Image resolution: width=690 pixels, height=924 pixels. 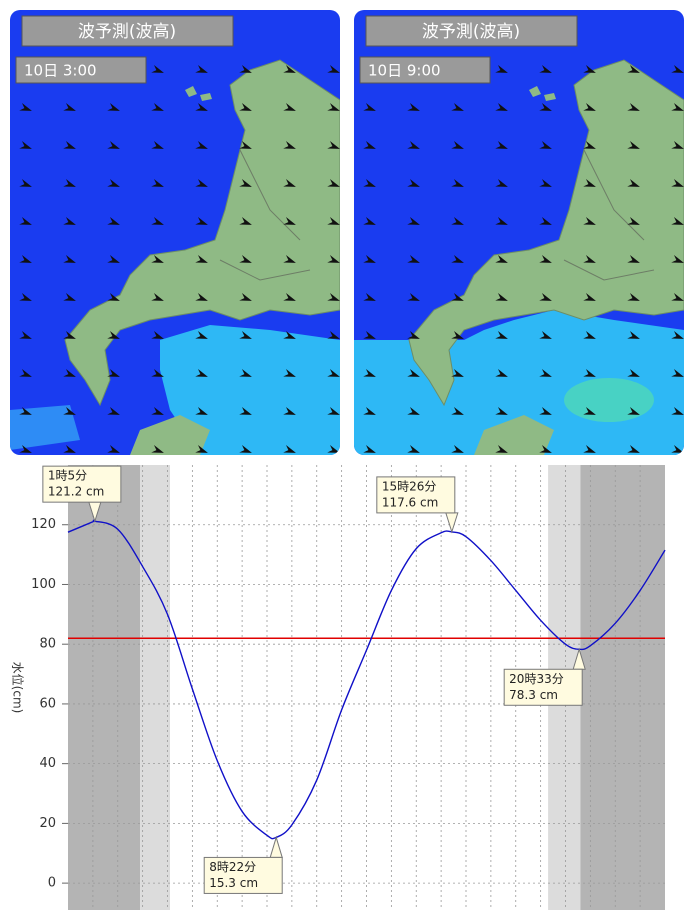 What do you see at coordinates (471, 31) in the screenshot?
I see `title-box` at bounding box center [471, 31].